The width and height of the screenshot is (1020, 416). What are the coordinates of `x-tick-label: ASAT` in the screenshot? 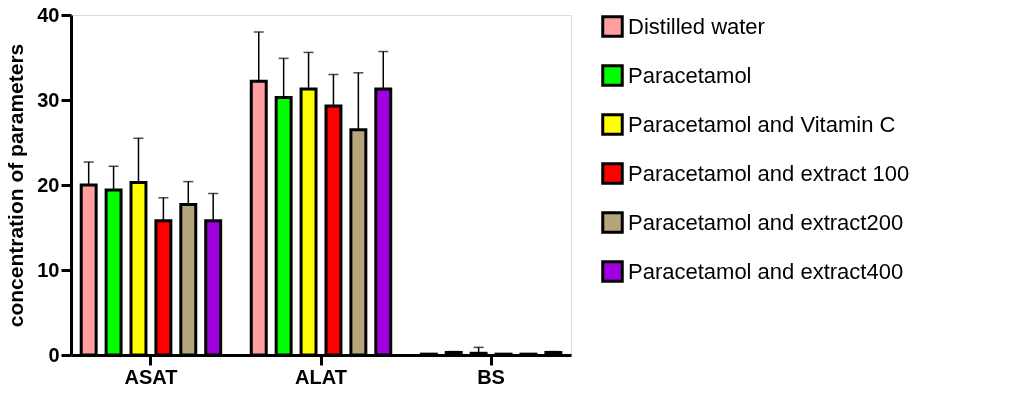 It's located at (151, 376).